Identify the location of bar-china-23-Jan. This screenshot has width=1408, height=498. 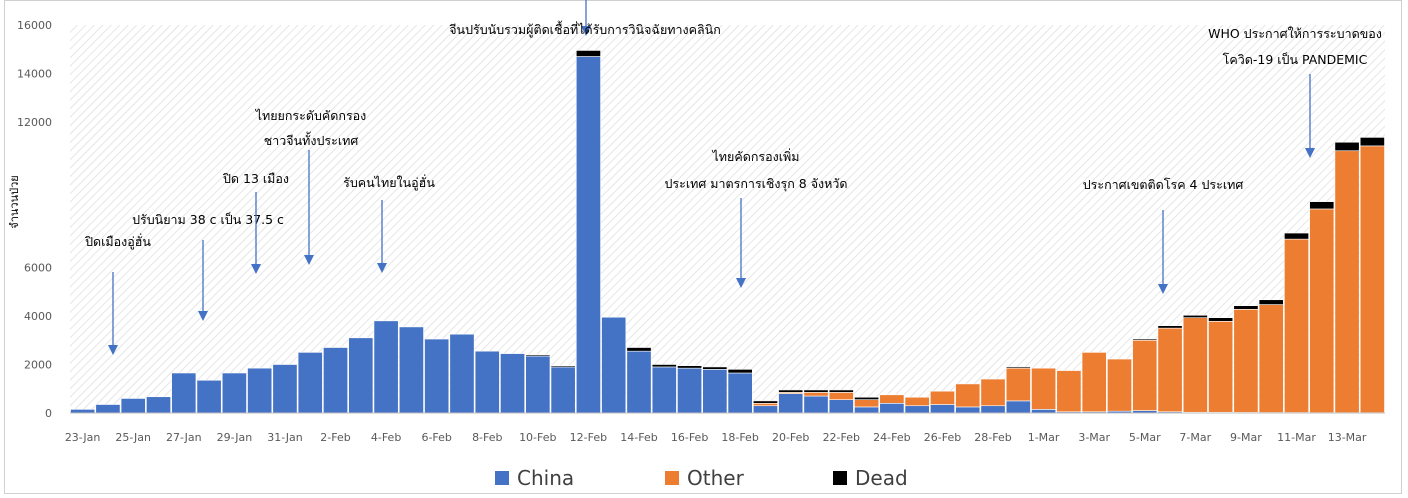
(83, 411).